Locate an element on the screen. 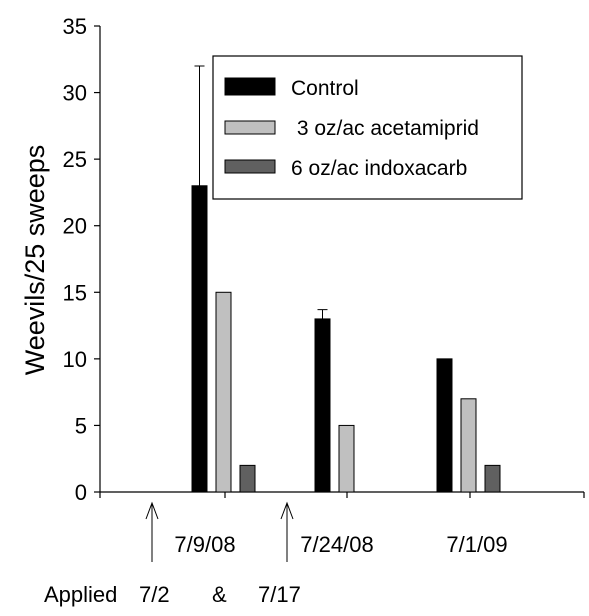 This screenshot has width=589, height=616. legend-swatch-acetamiprid is located at coordinates (250, 127).